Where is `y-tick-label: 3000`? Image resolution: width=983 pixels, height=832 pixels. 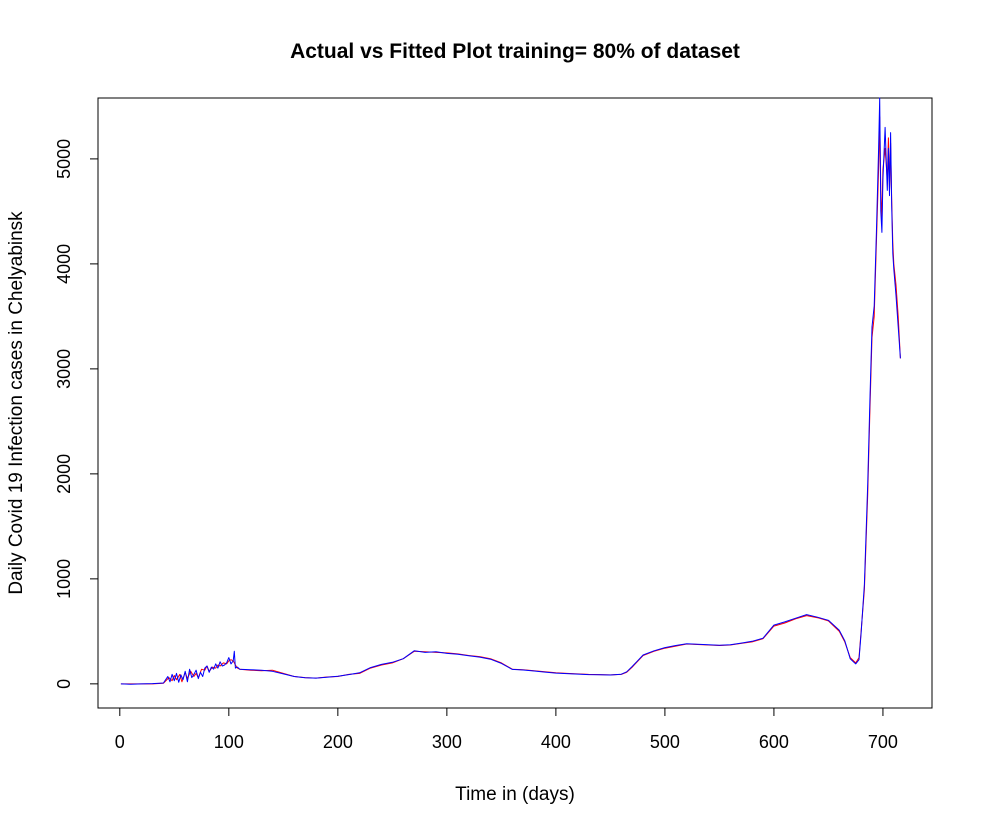
y-tick-label: 3000 is located at coordinates (64, 369).